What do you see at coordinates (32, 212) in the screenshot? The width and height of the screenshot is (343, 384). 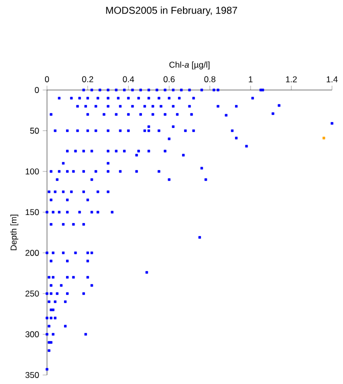 I see `y-tick-label: 150` at bounding box center [32, 212].